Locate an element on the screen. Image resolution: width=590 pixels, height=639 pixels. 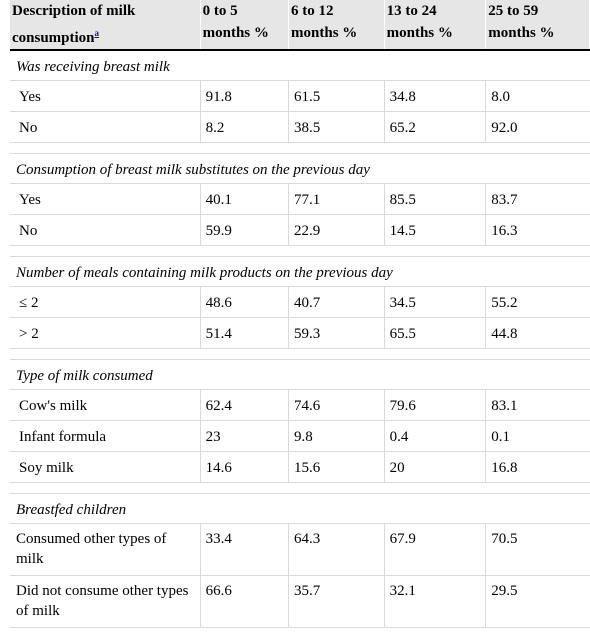
cell-value: 91.8 is located at coordinates (245, 96).